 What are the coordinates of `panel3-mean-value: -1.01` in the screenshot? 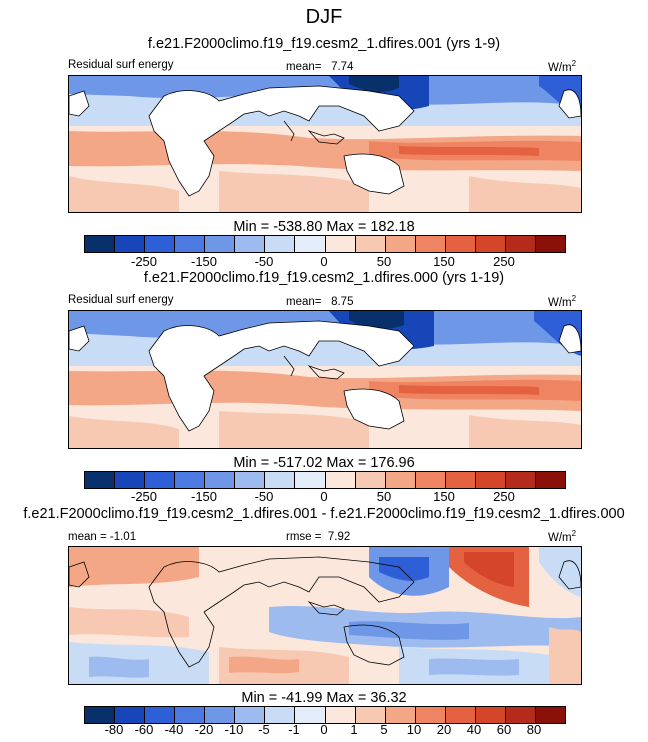 It's located at (123, 537).